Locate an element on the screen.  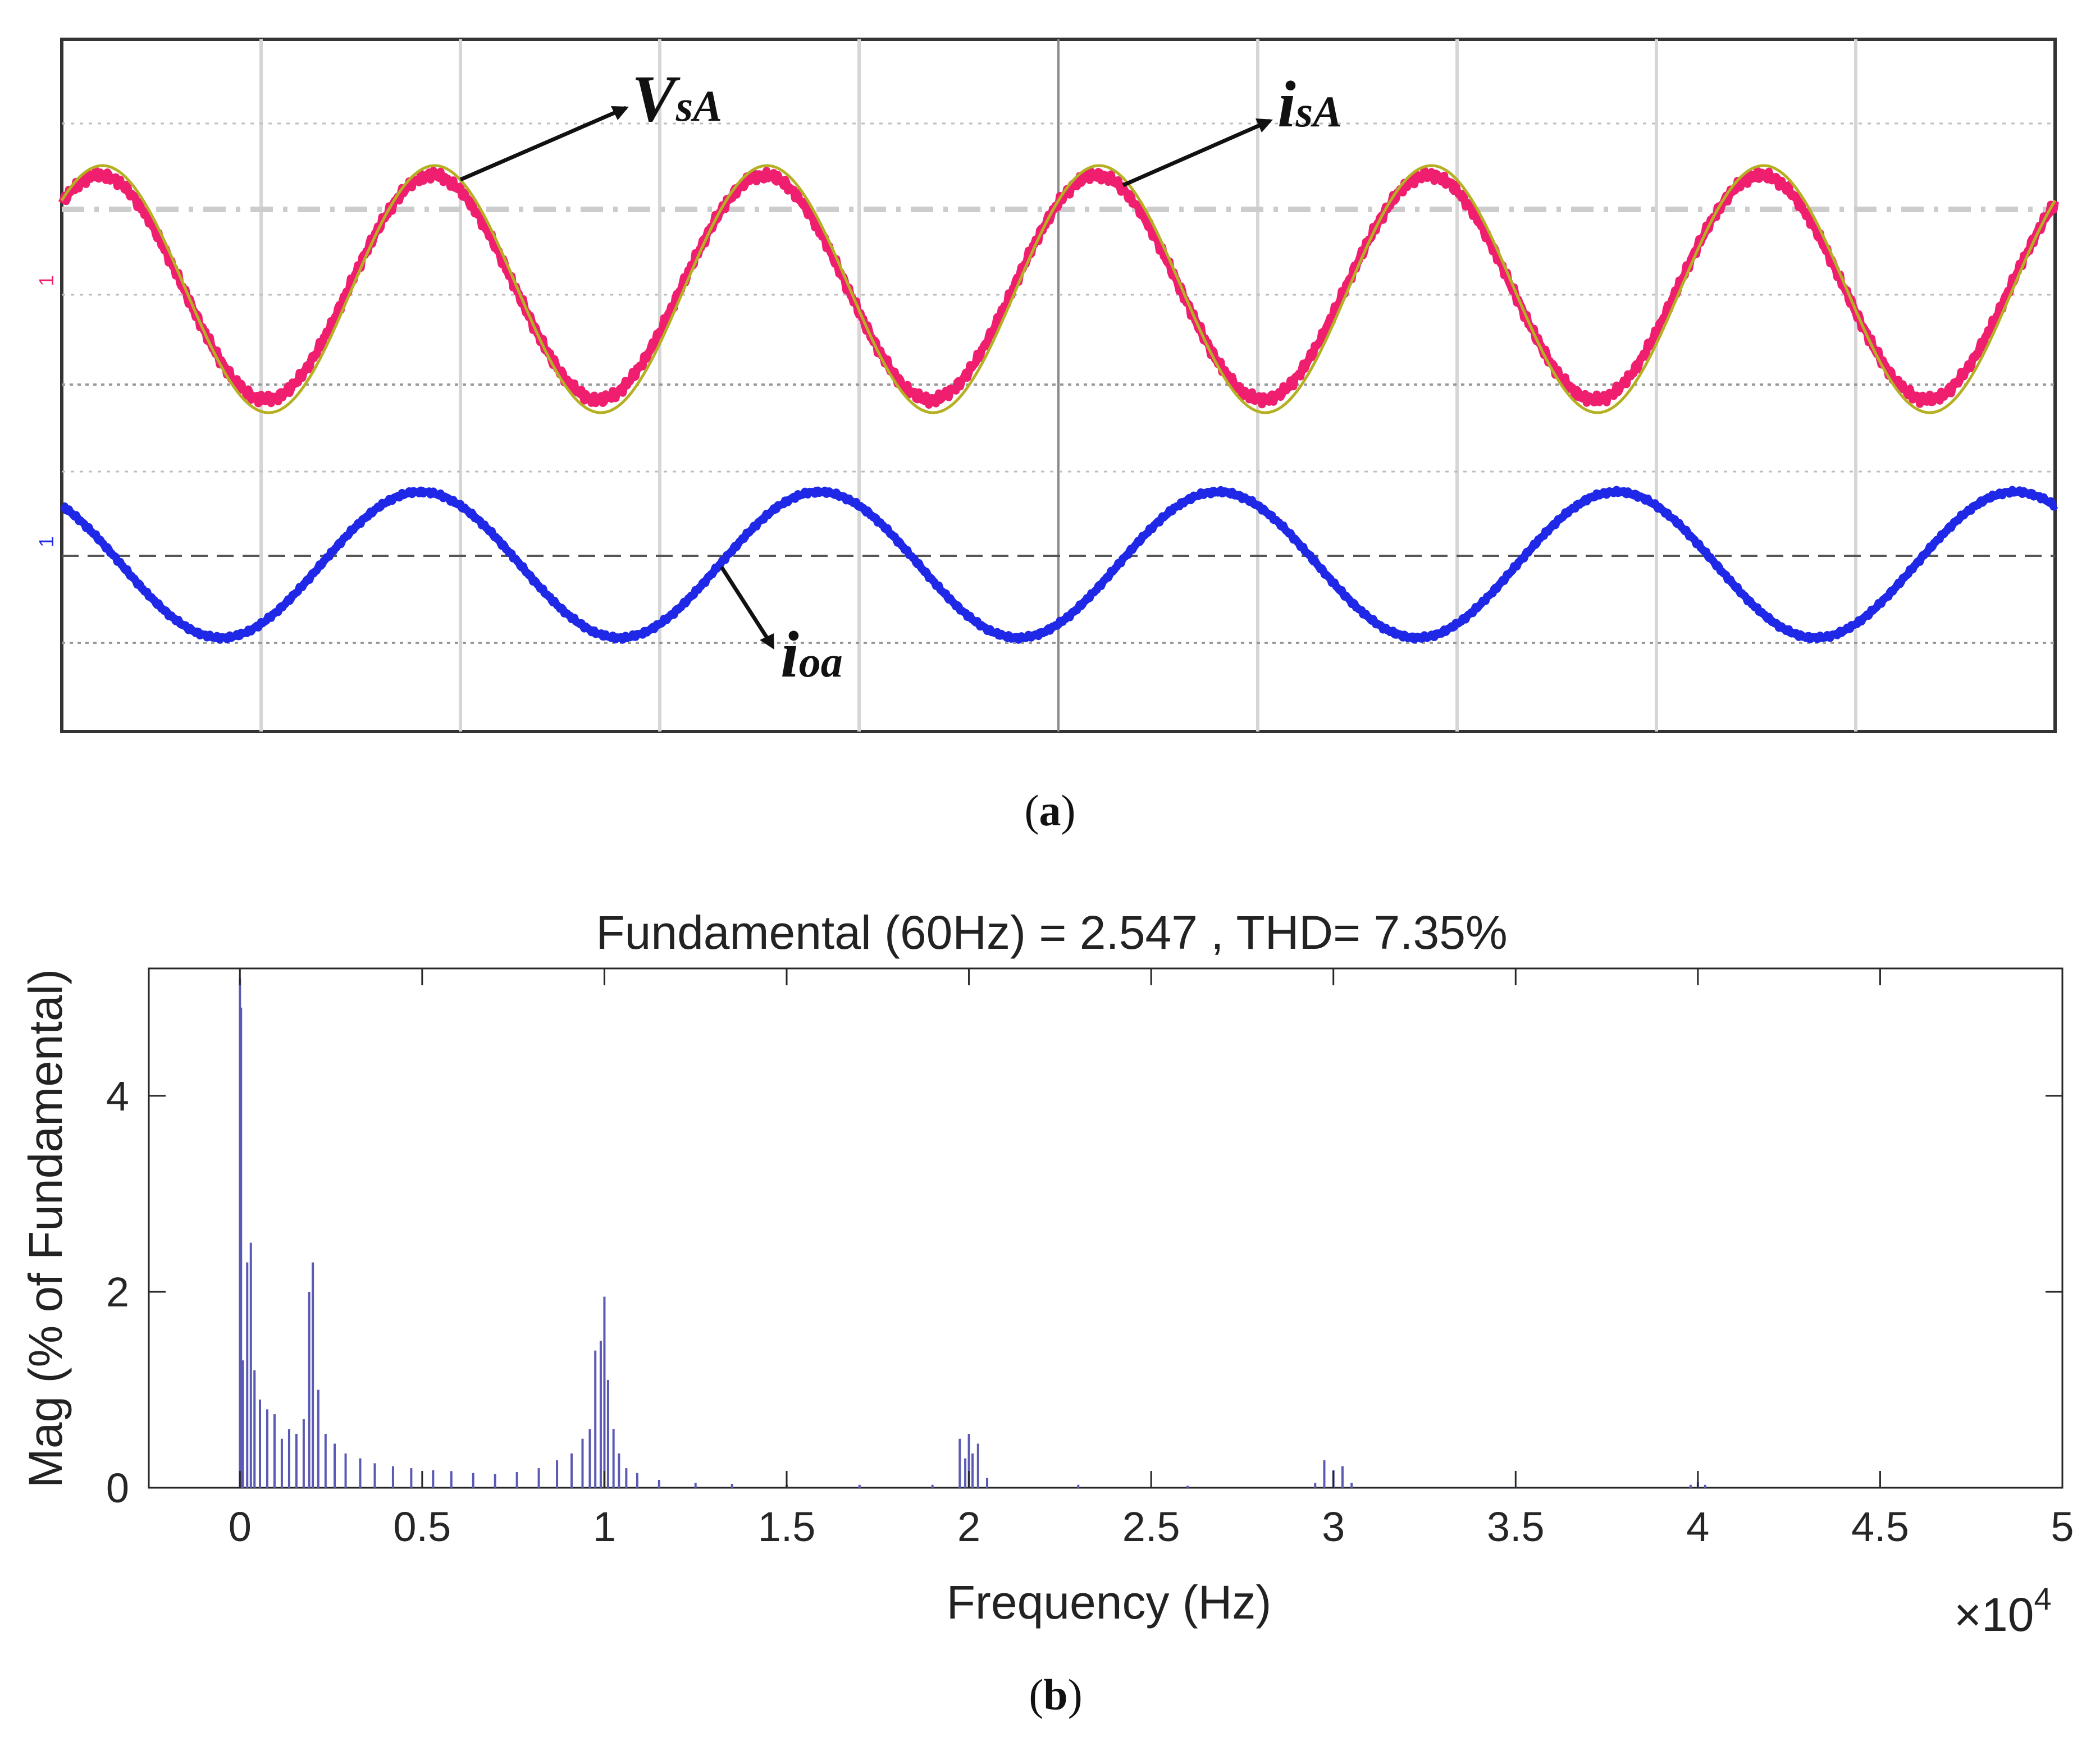
x-tick-label: 2 is located at coordinates (968, 1526).